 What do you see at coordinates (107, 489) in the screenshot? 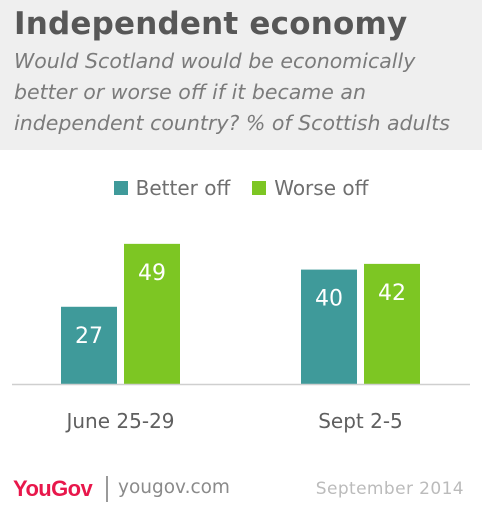
I see `footer-divider` at bounding box center [107, 489].